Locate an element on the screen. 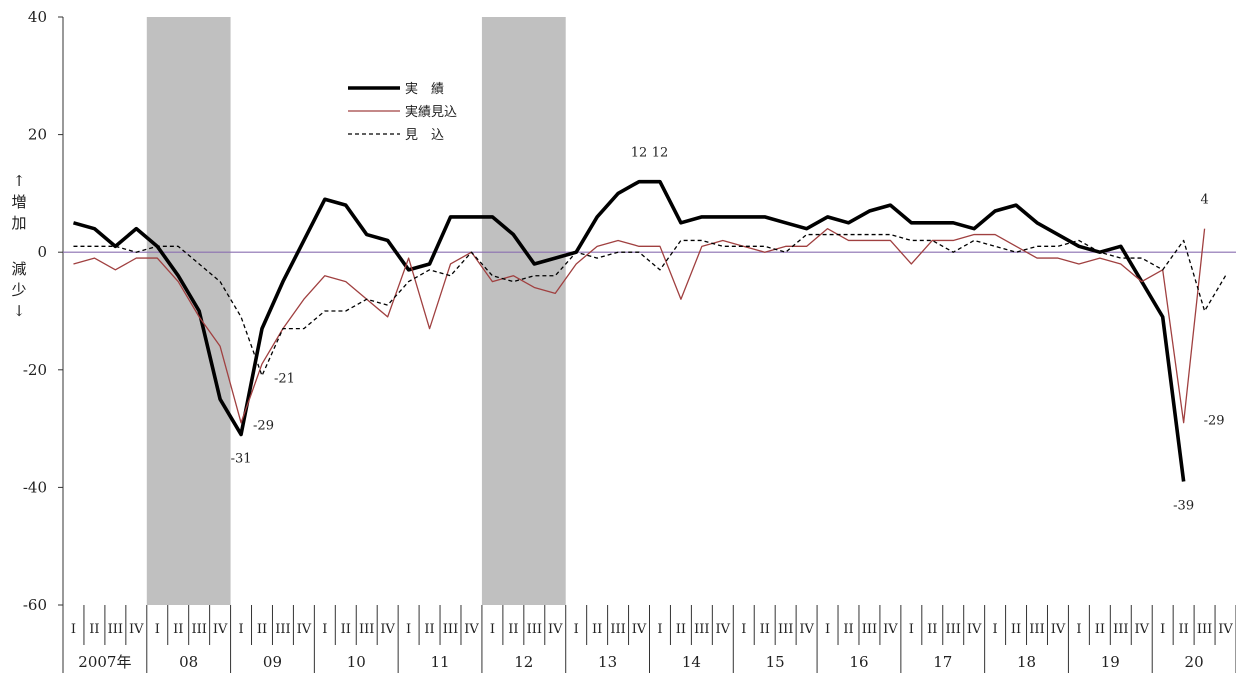  y-tick-label: 40 is located at coordinates (37, 17).